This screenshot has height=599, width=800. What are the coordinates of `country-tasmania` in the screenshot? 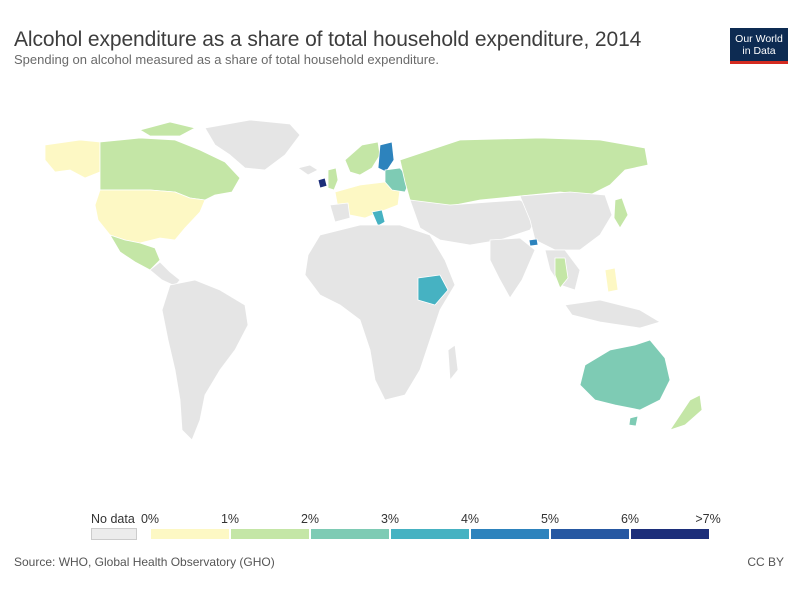 It's located at (633, 421).